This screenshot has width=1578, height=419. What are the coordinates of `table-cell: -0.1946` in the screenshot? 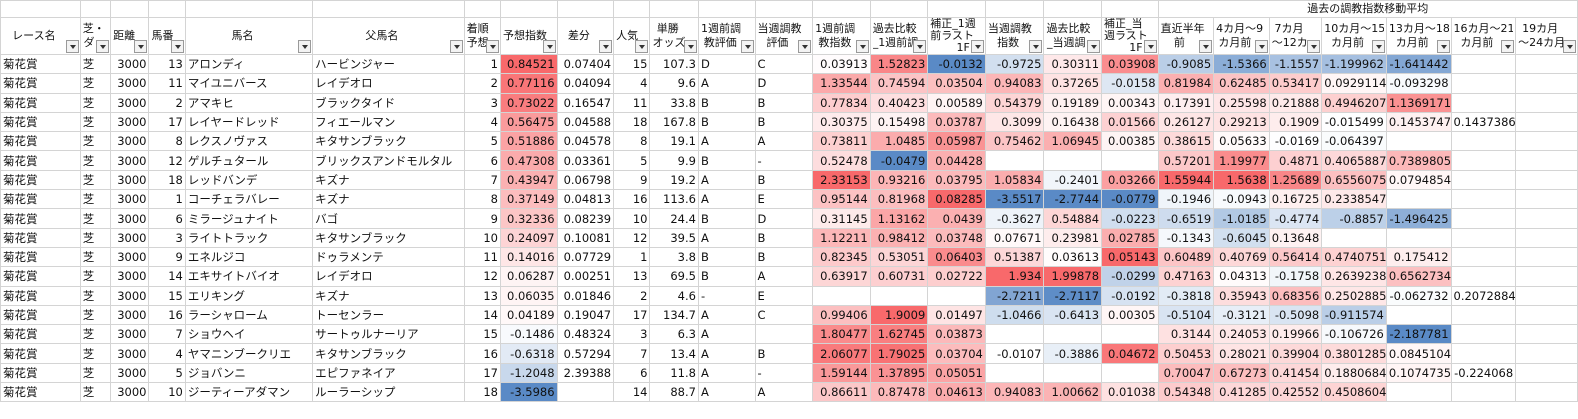 It's located at (1186, 199).